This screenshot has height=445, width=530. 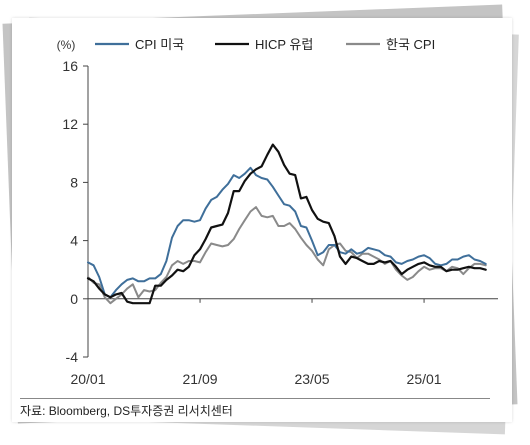 I want to click on y-tick-label: -4, so click(x=72, y=357).